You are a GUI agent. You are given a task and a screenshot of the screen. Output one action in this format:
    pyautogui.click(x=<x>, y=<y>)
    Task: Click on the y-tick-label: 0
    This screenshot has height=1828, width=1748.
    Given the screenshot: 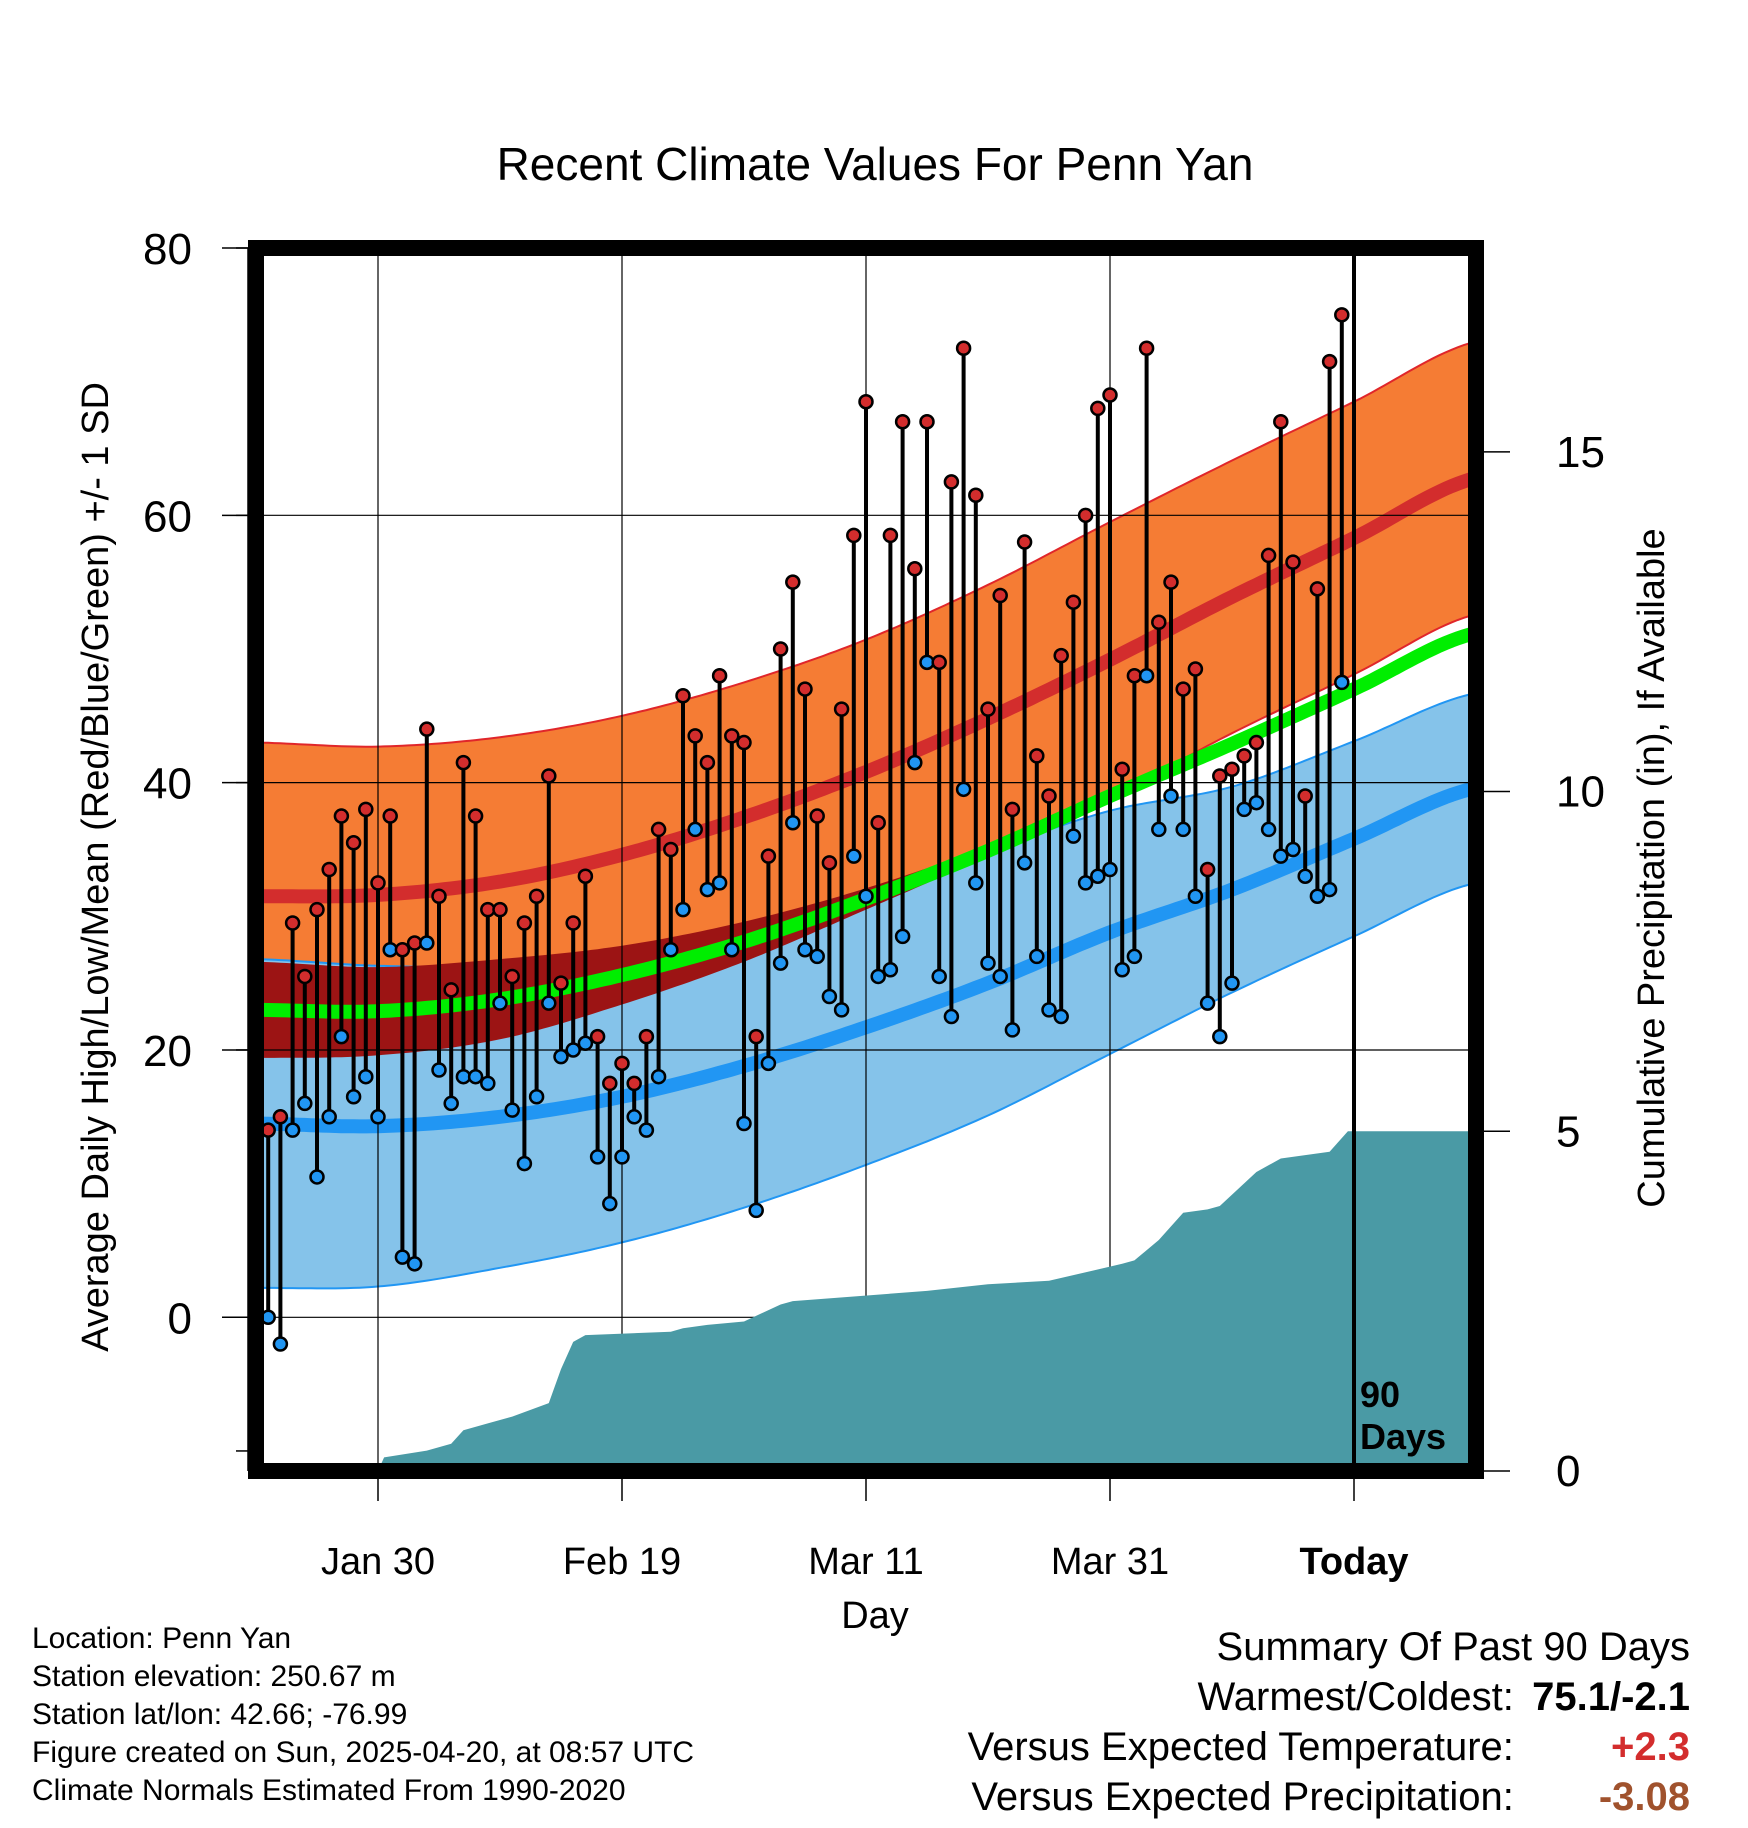 What is the action you would take?
    pyautogui.click(x=180, y=1318)
    